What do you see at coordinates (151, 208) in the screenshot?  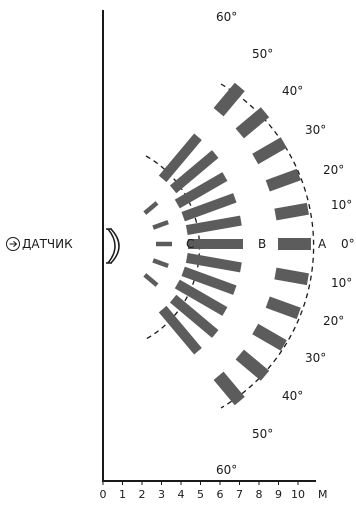 I see `beam-segment--40-band-0` at bounding box center [151, 208].